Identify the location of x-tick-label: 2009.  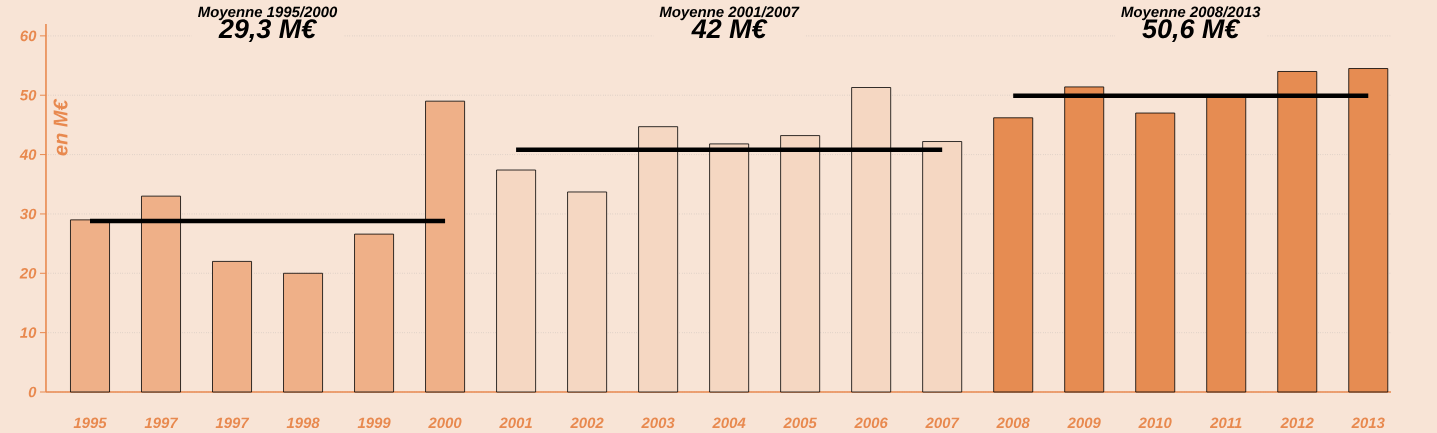
(1084, 423).